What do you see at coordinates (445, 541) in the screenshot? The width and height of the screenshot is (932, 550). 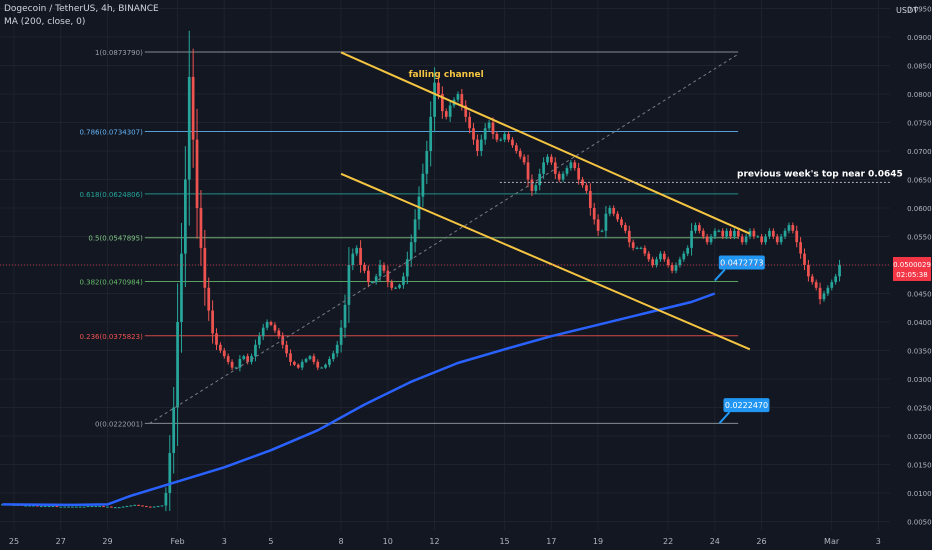 I see `time-axis: 25 27 29 Feb 3 5 8 10 12 15 17 19 22 24 26 Mar 3` at bounding box center [445, 541].